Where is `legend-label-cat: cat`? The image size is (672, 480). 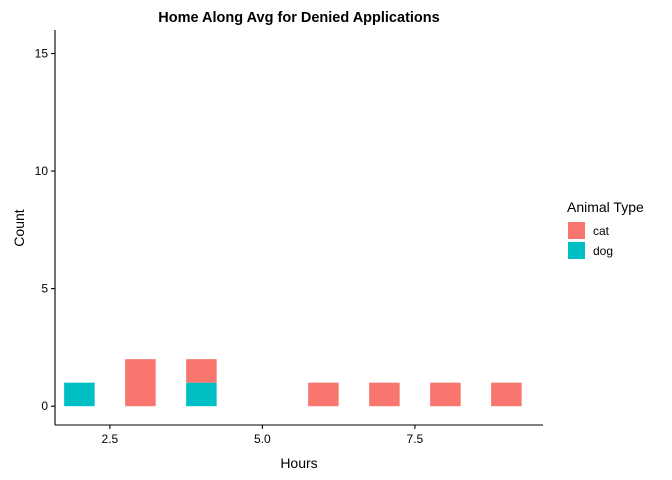 legend-label-cat: cat is located at coordinates (601, 231).